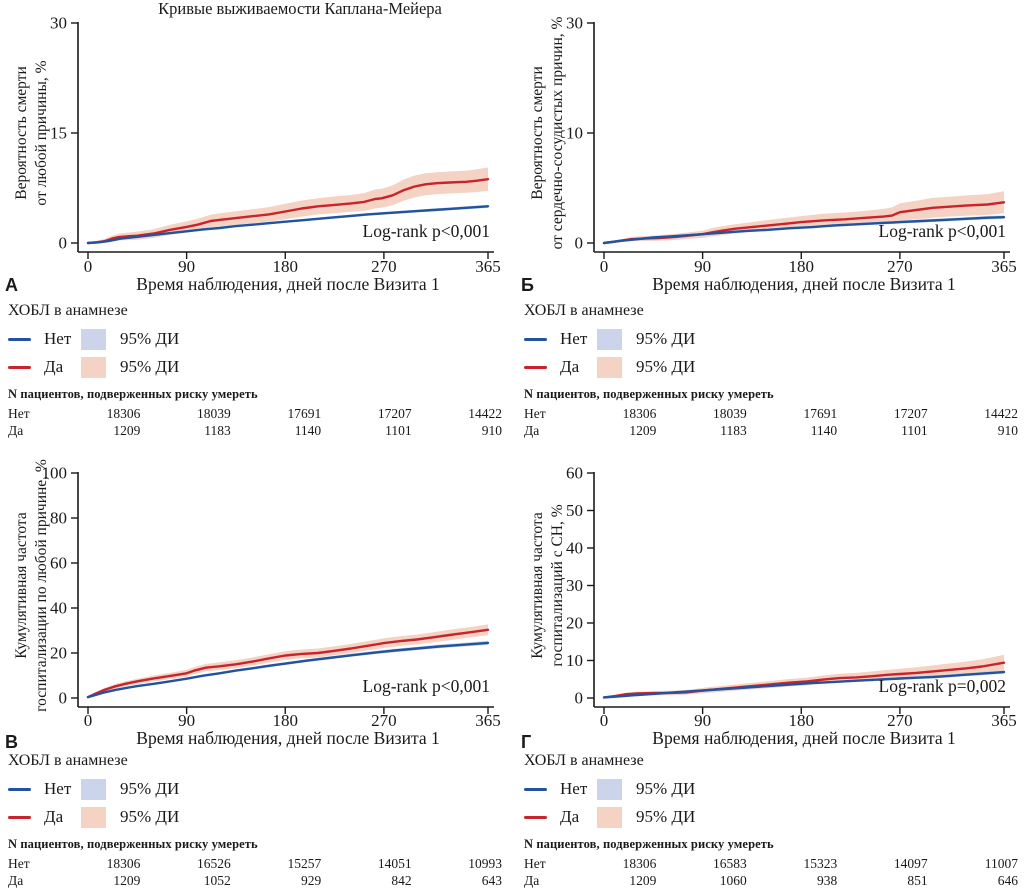 The image size is (1033, 895). I want to click on risk-value: 18039, so click(214, 413).